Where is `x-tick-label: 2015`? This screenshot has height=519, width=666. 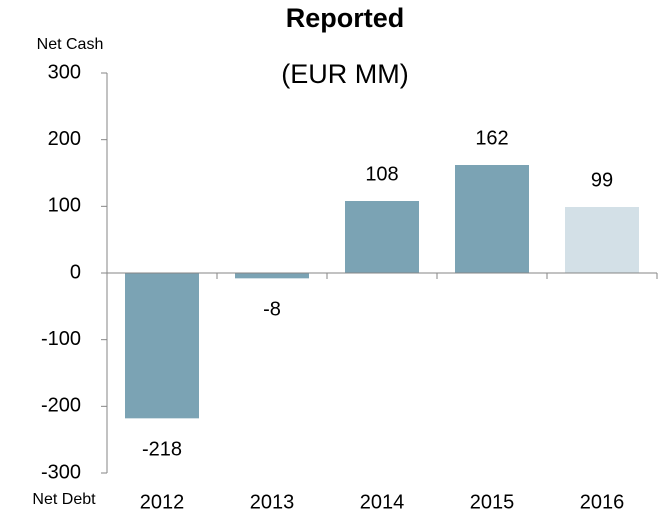
x-tick-label: 2015 is located at coordinates (492, 502).